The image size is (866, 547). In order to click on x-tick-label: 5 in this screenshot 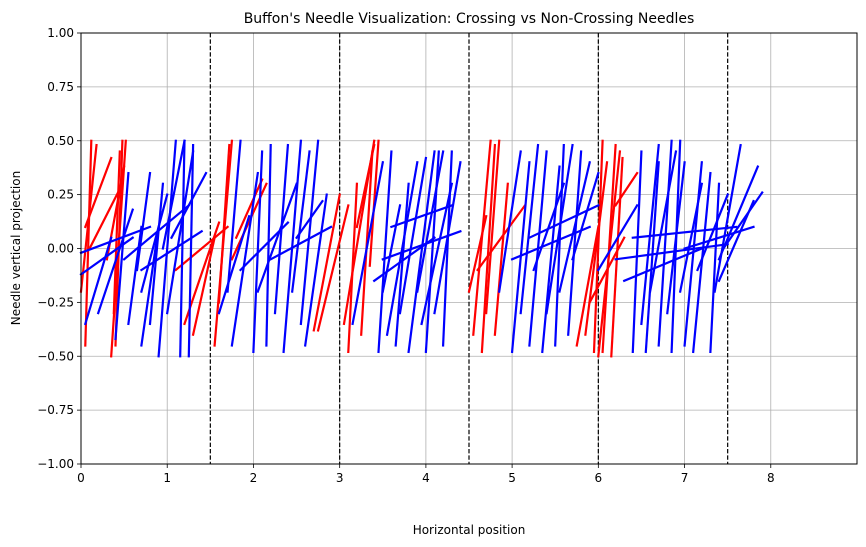, I will do `click(512, 478)`.